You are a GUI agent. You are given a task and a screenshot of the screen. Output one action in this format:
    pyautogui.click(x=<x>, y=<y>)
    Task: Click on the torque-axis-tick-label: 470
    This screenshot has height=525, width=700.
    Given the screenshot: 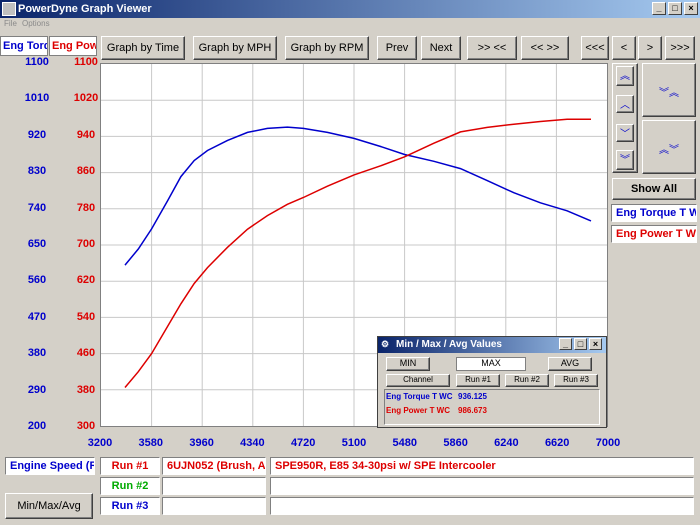 What is the action you would take?
    pyautogui.click(x=37, y=316)
    